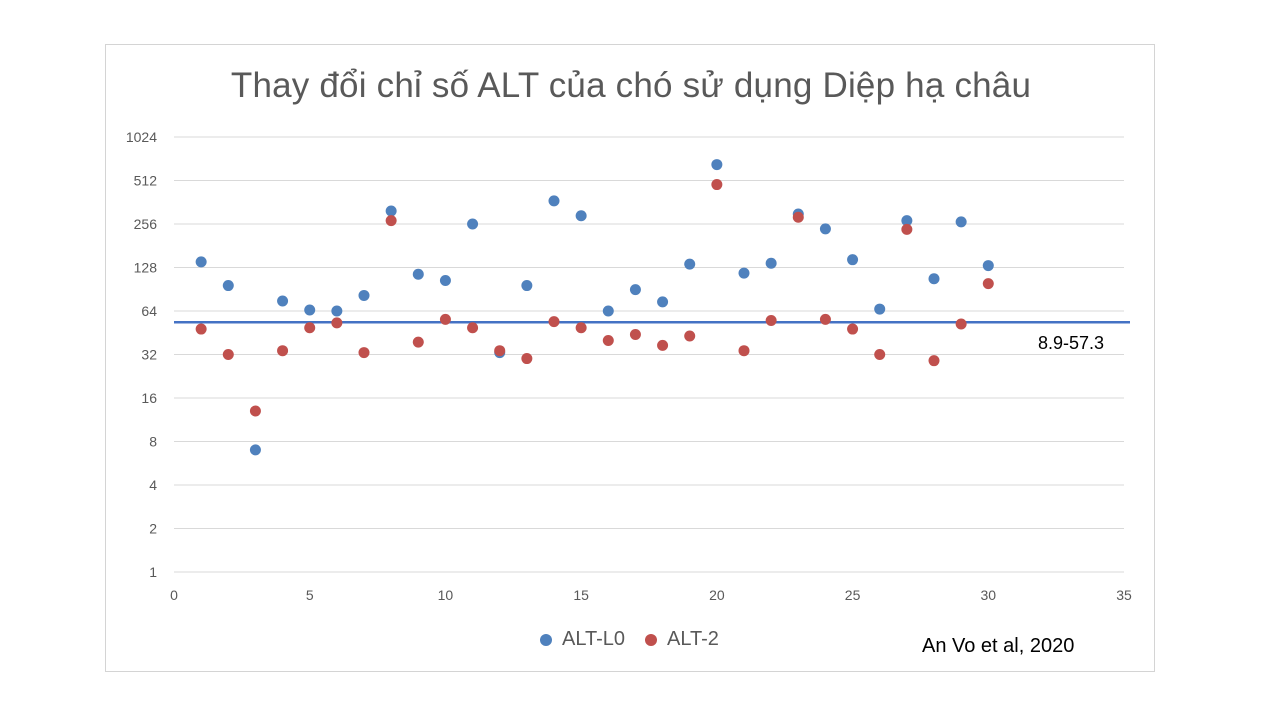 The width and height of the screenshot is (1280, 720). Describe the element at coordinates (593, 639) in the screenshot. I see `legend-label-alt-l0: ALT-L0` at that location.